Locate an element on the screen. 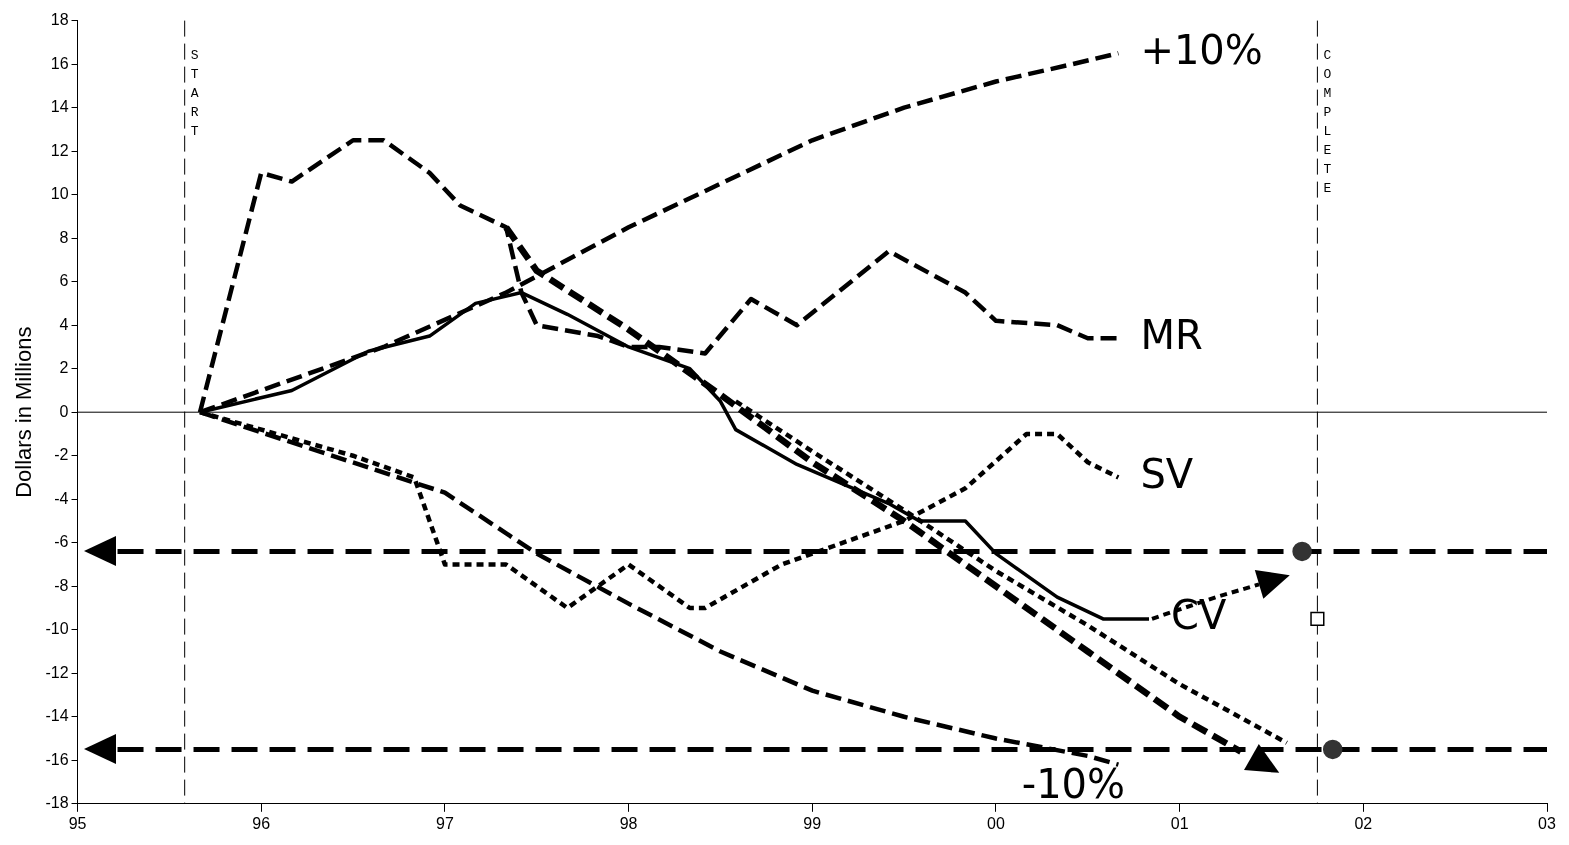  y-tick-label: -16 is located at coordinates (57, 759).